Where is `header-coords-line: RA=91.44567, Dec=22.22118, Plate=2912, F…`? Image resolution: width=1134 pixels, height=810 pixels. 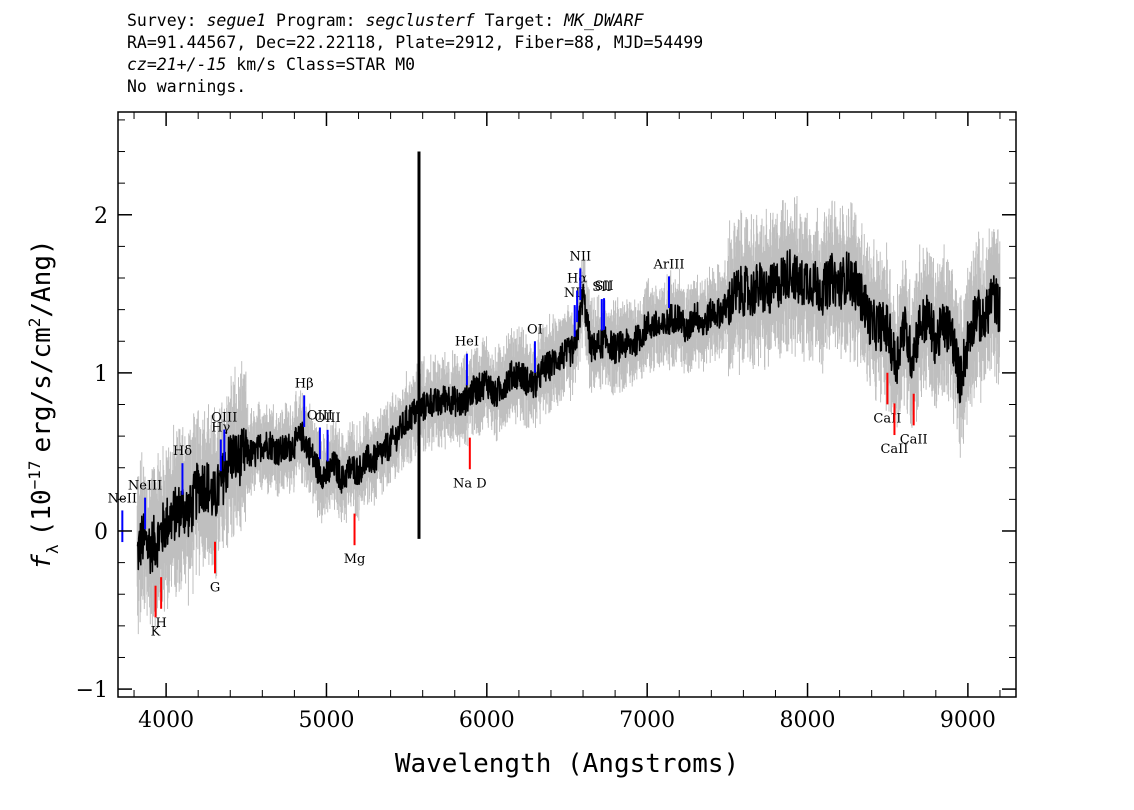
header-coords-line: RA=91.44567, Dec=22.22118, Plate=2912, F… is located at coordinates (415, 42).